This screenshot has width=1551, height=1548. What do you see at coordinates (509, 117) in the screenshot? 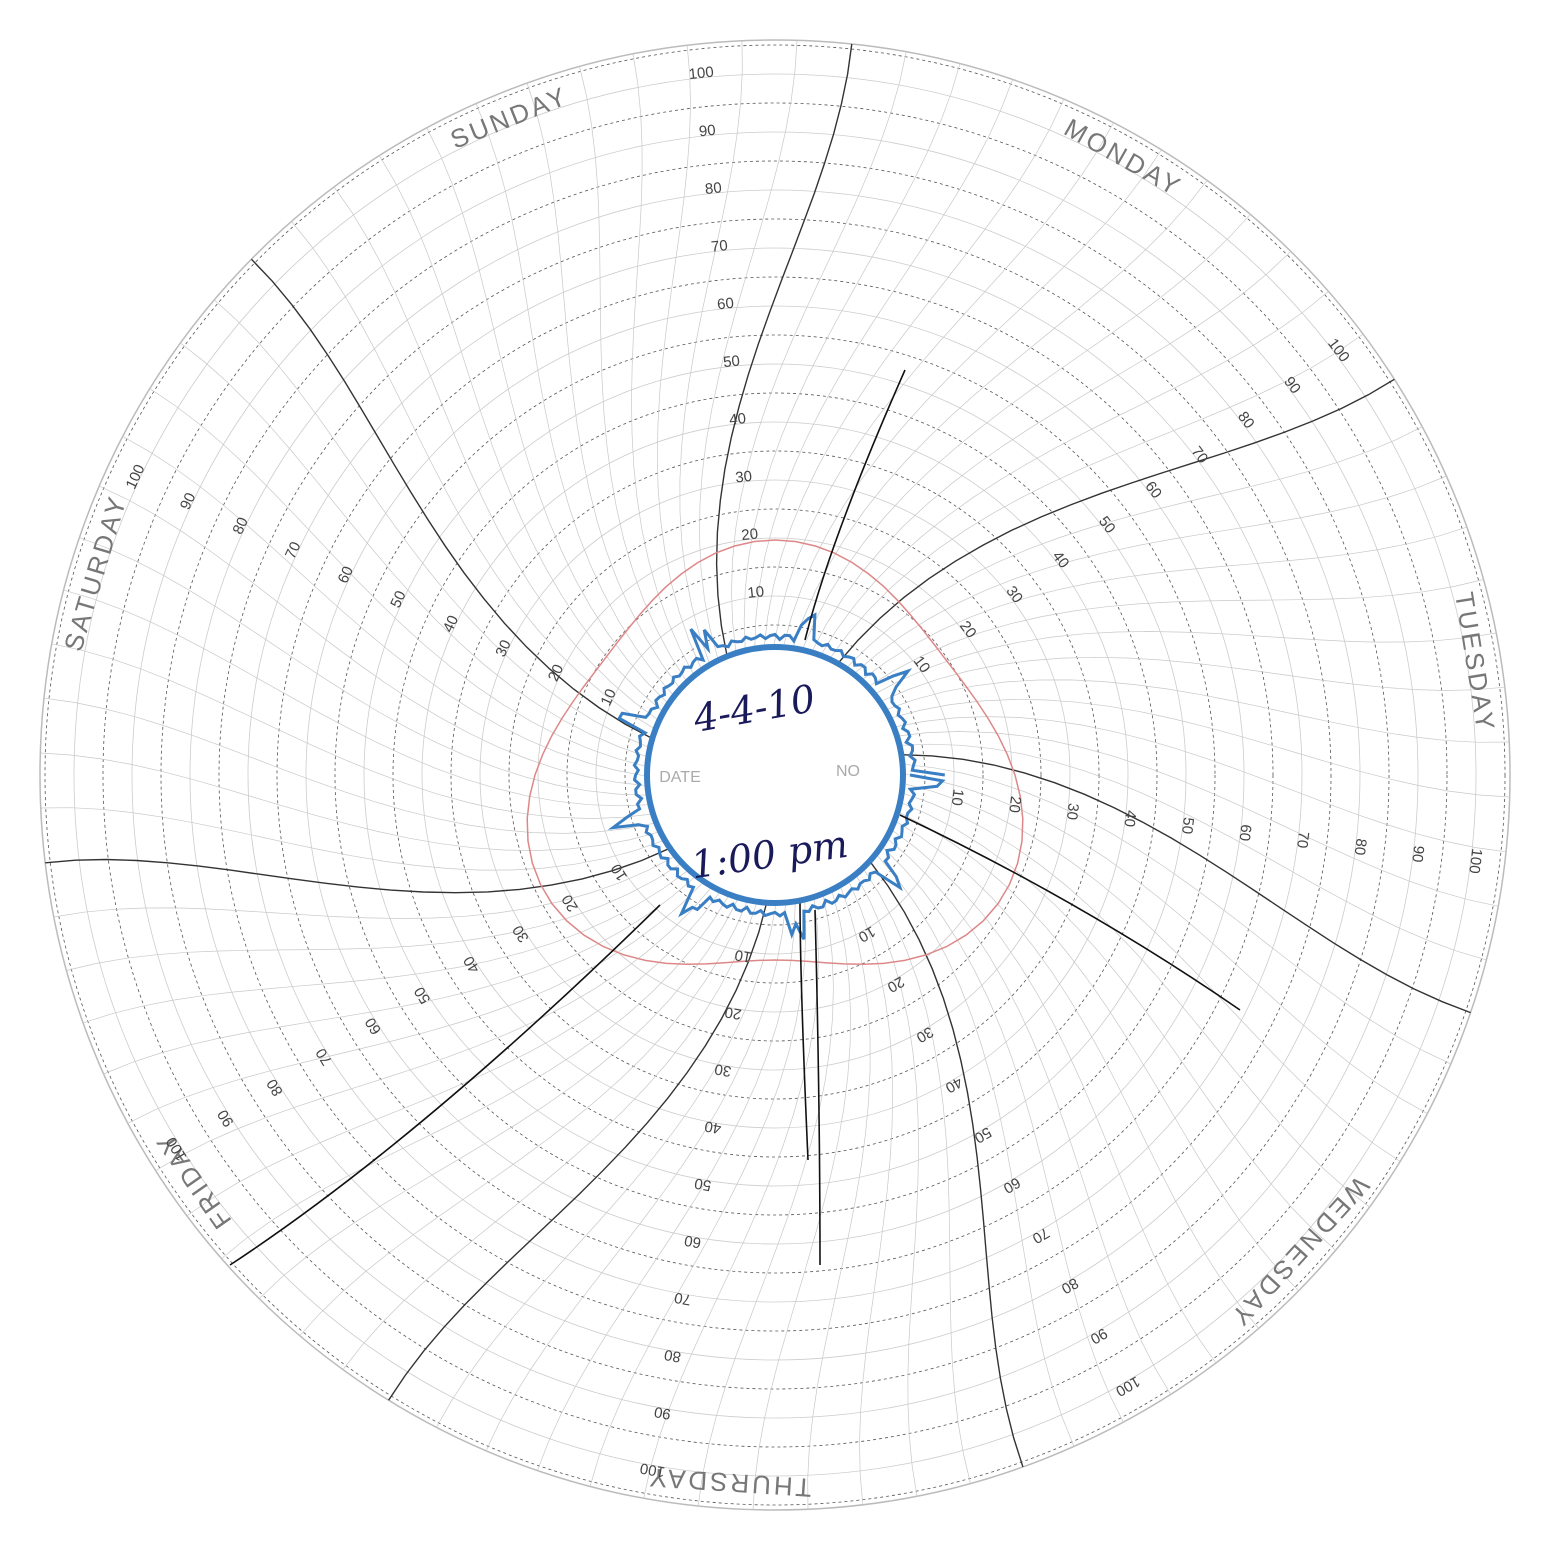
I see `day-label: SUNDAY` at bounding box center [509, 117].